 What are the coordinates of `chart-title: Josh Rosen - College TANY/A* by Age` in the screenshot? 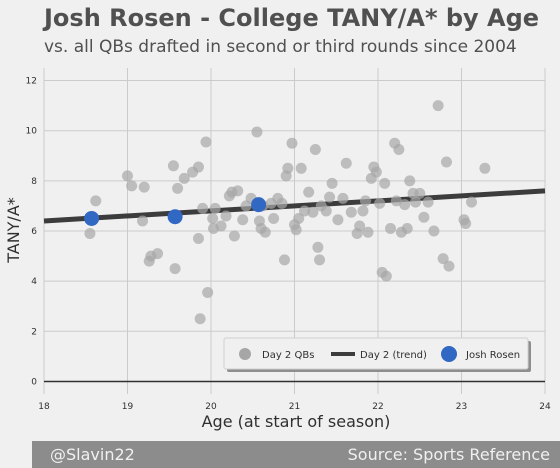 It's located at (292, 18).